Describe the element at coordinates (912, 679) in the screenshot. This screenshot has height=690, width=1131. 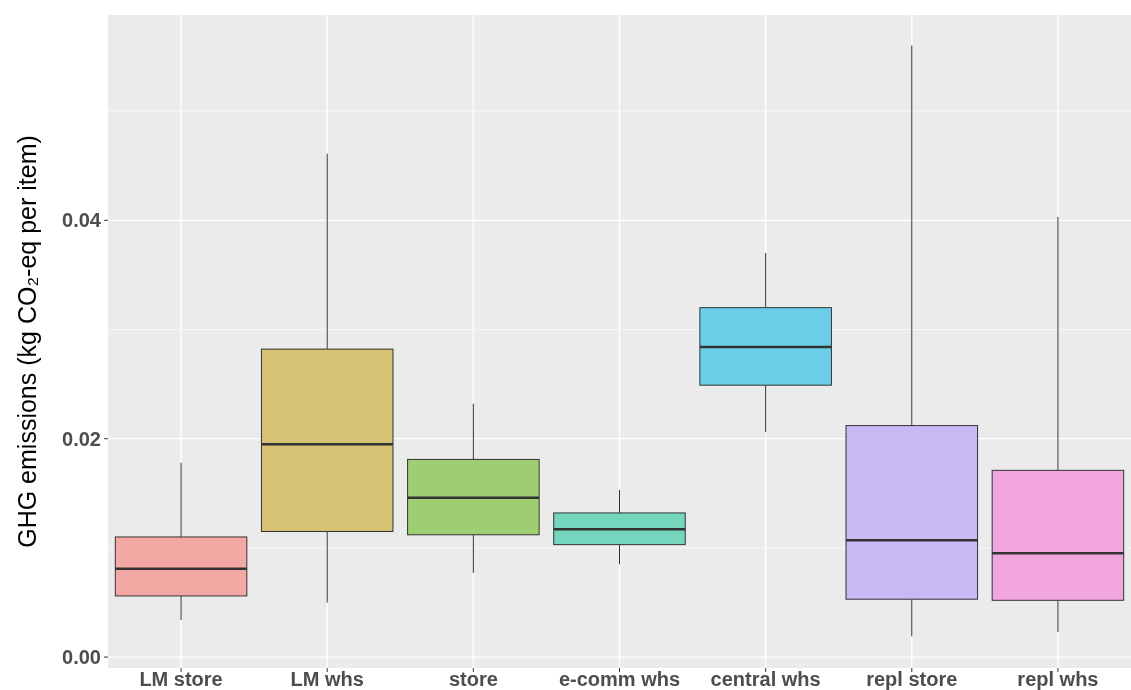
I see `x-tick-label: repl store` at that location.